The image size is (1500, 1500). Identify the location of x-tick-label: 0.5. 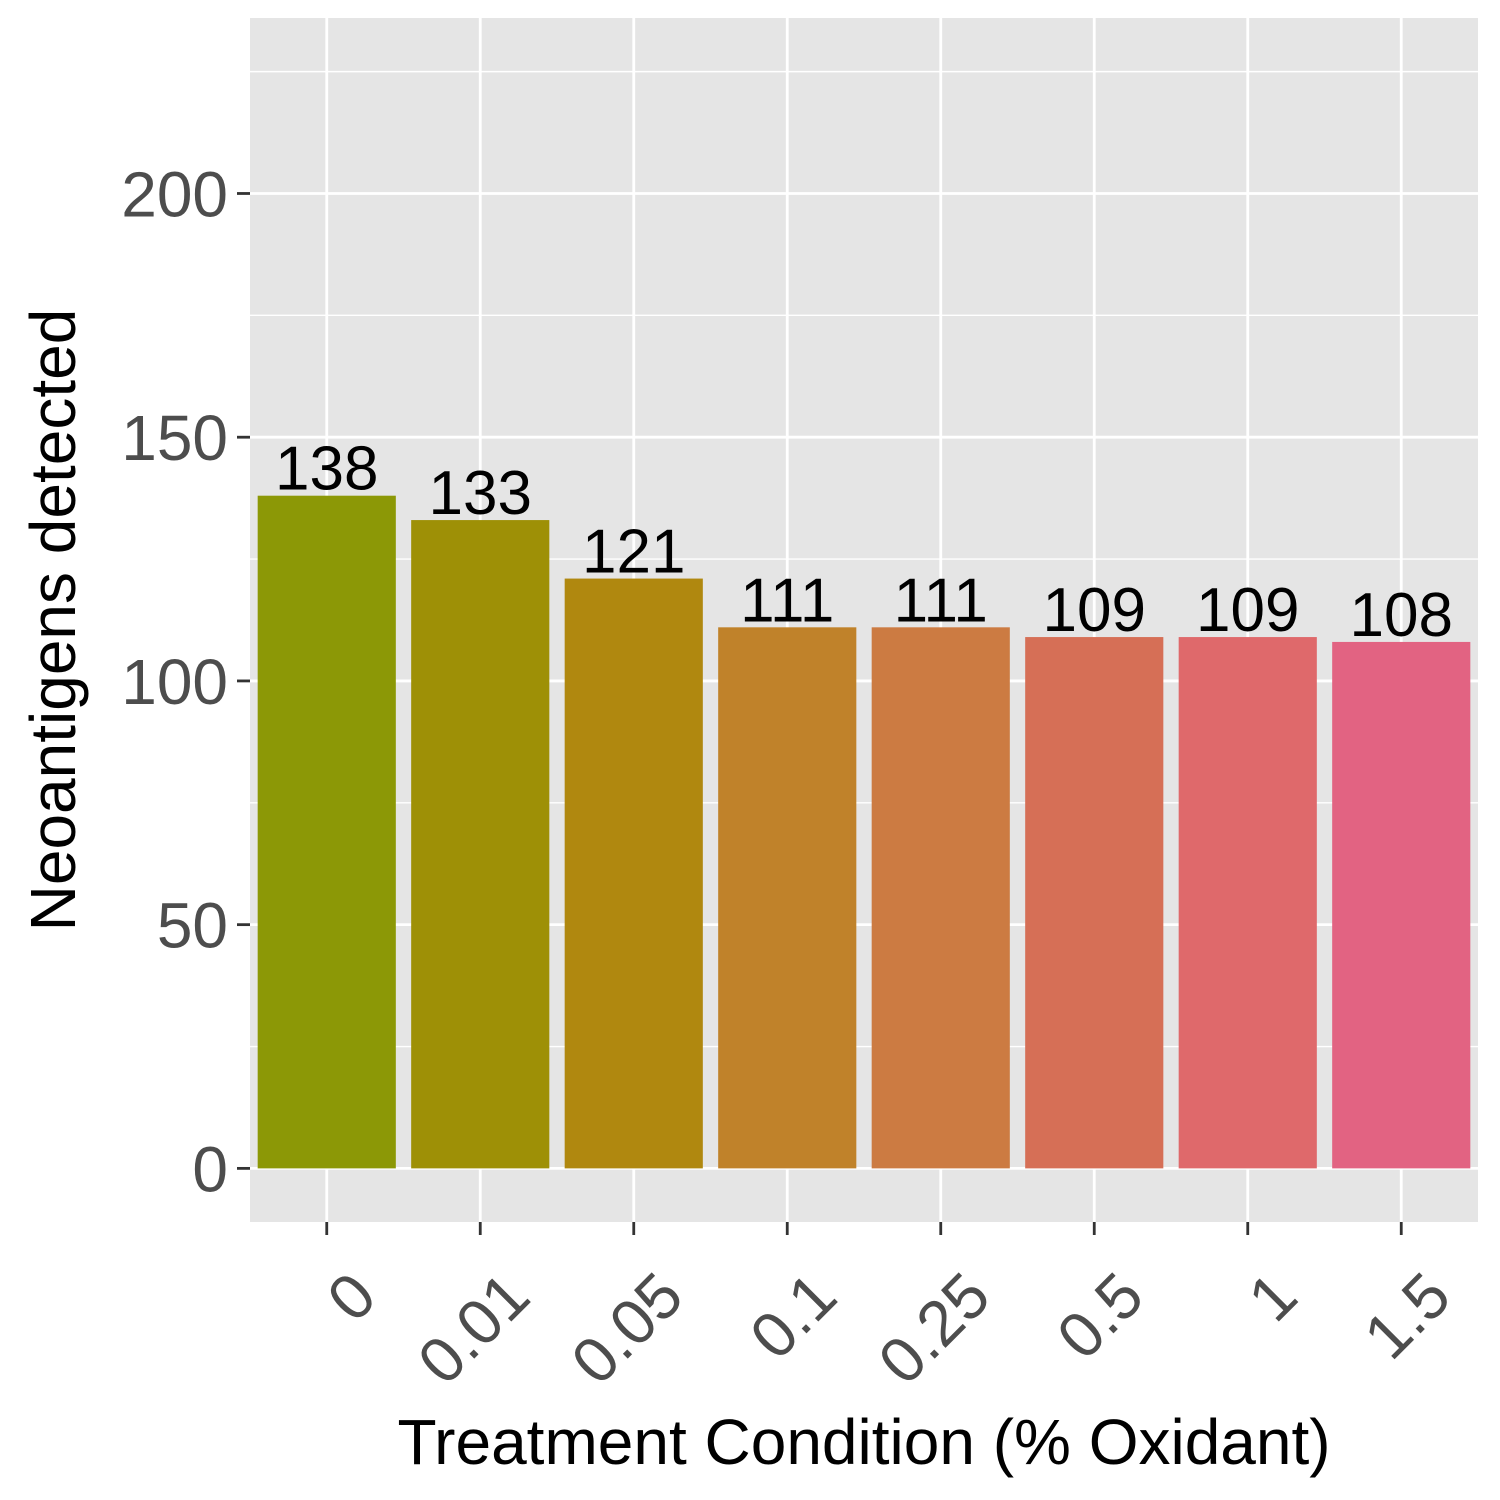
(1100, 1316).